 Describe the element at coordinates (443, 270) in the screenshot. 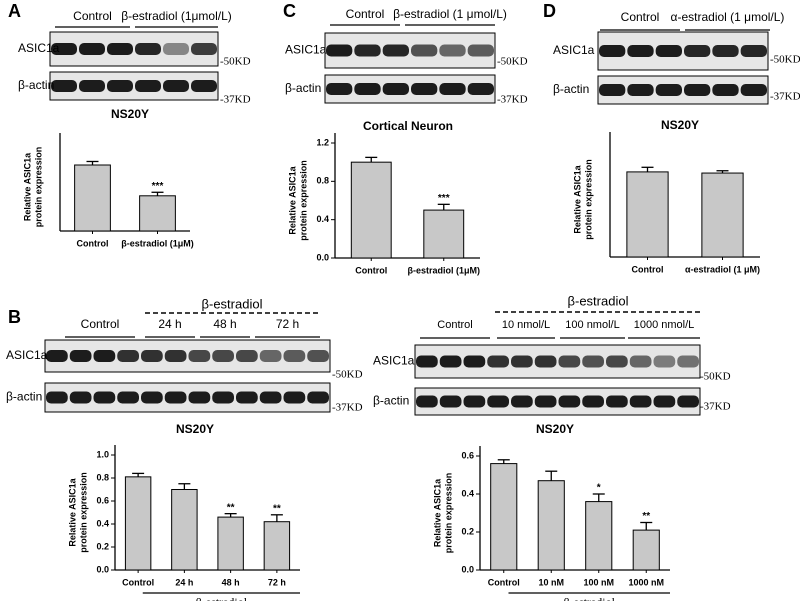

I see `x-tick-label: β-estradiol (1μM)` at that location.